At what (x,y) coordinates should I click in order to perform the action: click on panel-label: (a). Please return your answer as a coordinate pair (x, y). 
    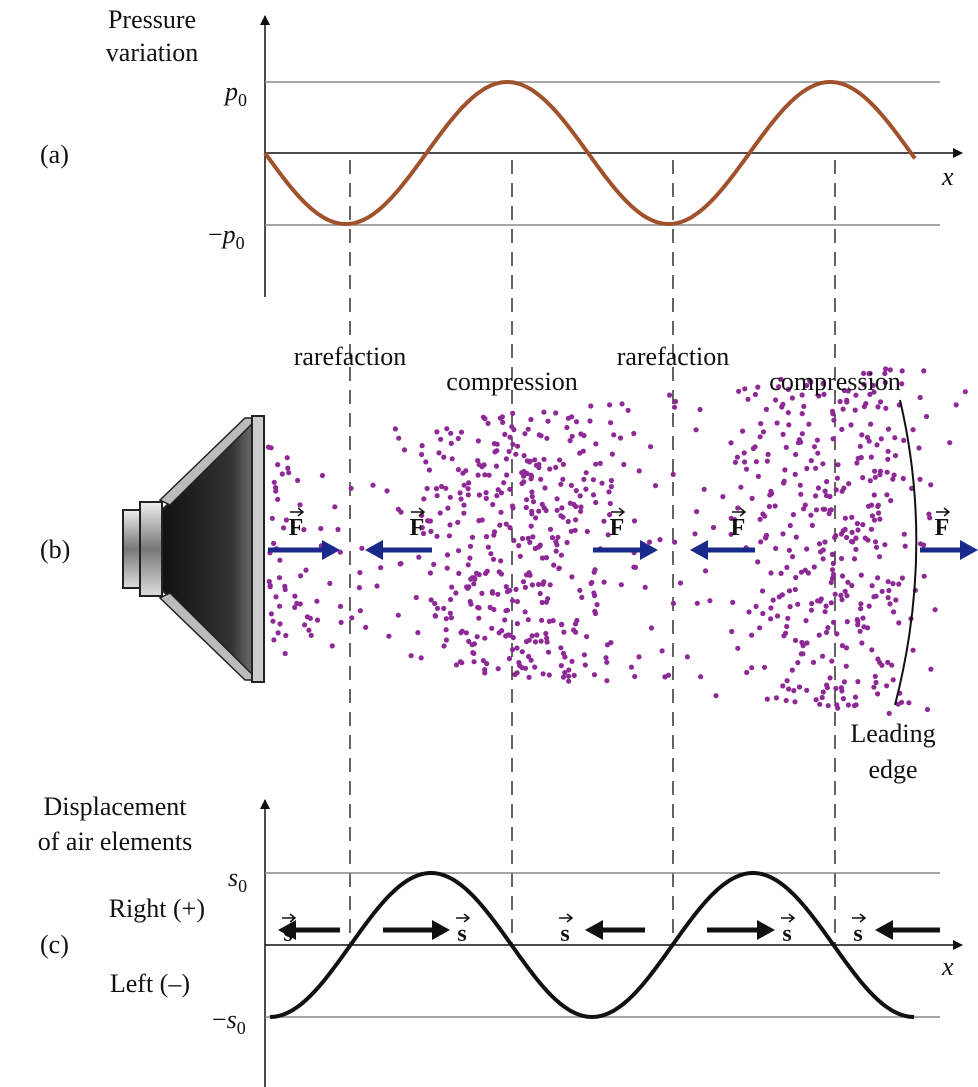
    Looking at the image, I should click on (54, 154).